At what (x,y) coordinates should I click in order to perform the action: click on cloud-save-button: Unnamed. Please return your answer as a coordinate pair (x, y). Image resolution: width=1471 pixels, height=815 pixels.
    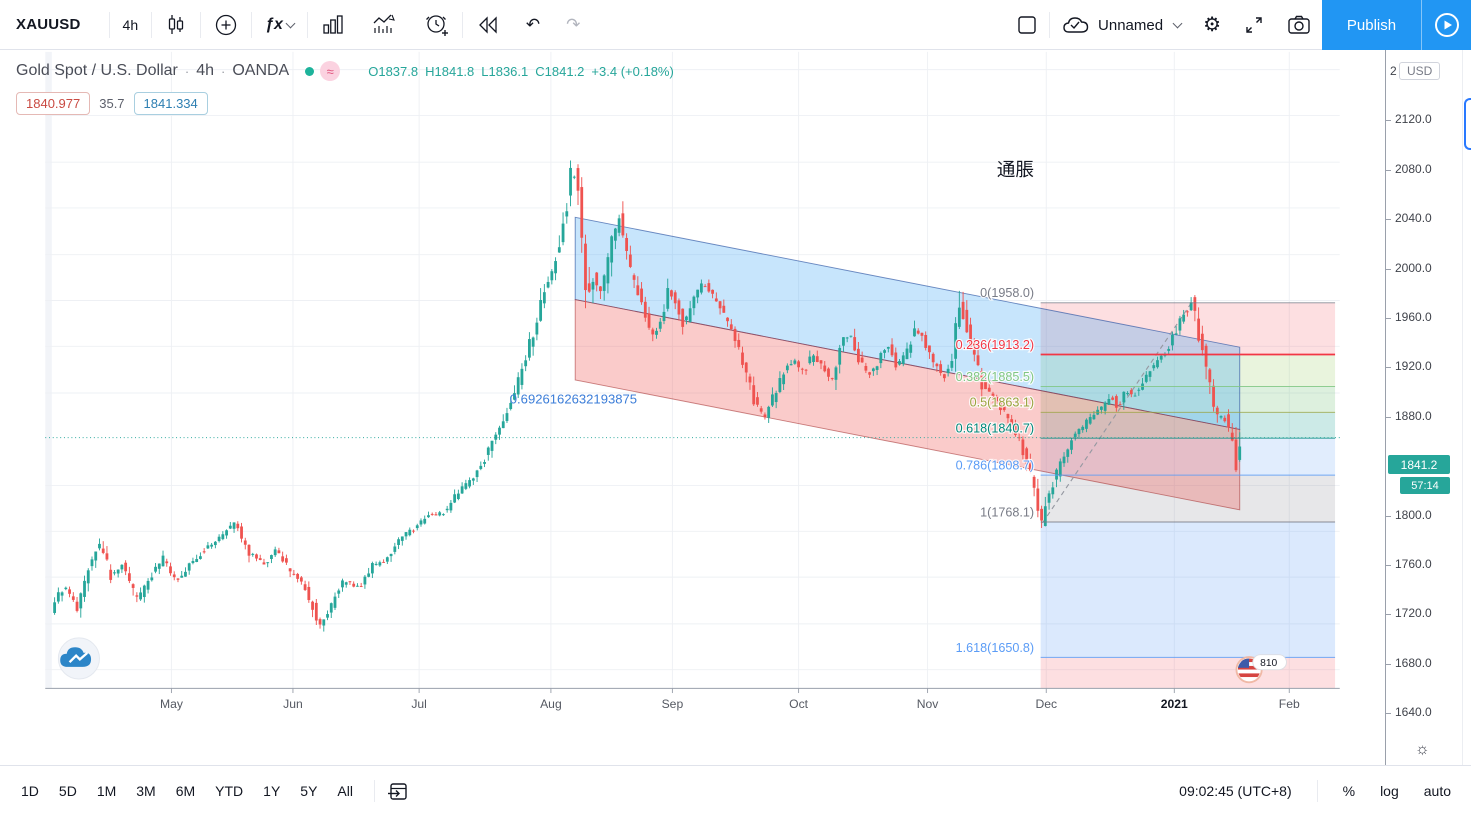
    Looking at the image, I should click on (1121, 25).